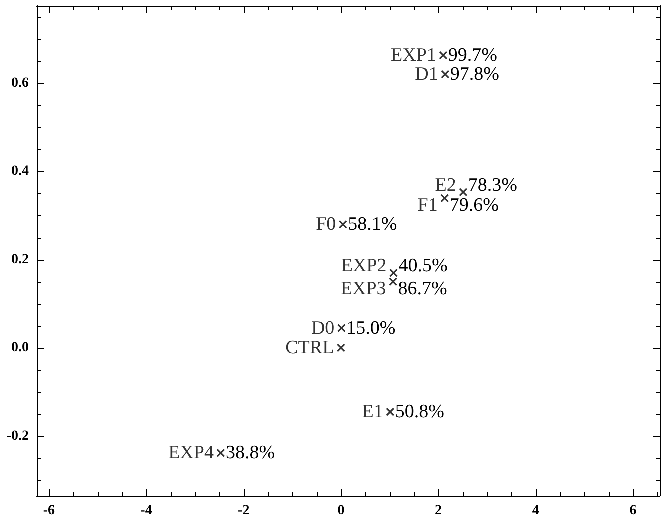 This screenshot has height=521, width=664. I want to click on series-label: E1, so click(373, 412).